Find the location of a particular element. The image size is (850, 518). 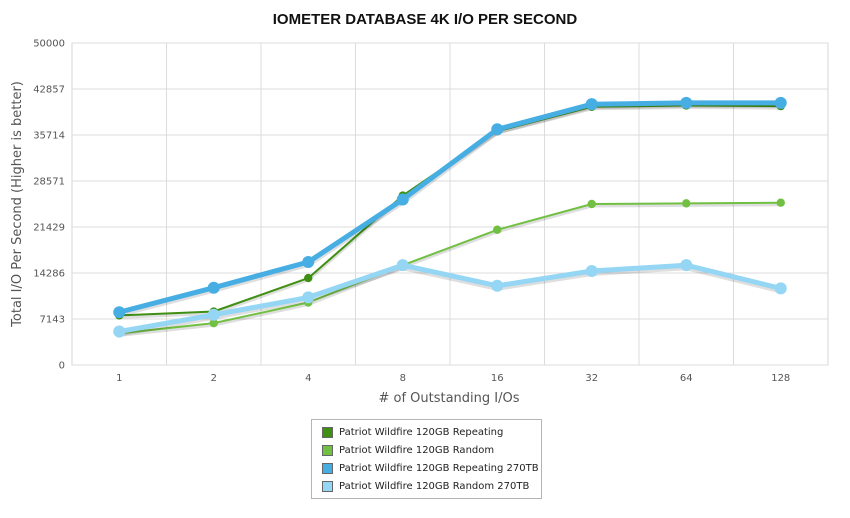

x-axis-label: # of Outstanding I/Os is located at coordinates (448, 398).